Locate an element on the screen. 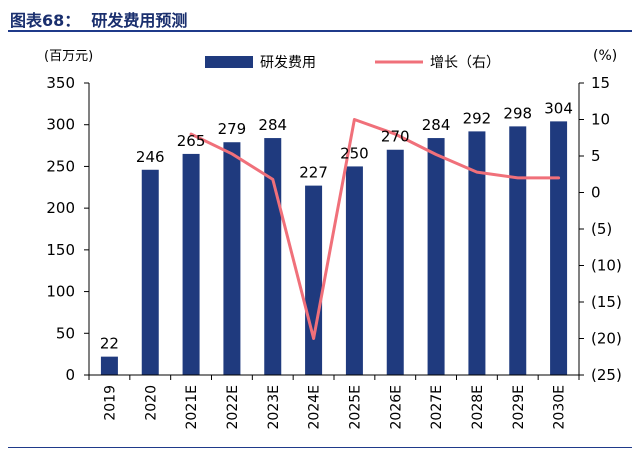 The width and height of the screenshot is (640, 451). x-tick-label: 2020 is located at coordinates (151, 403).